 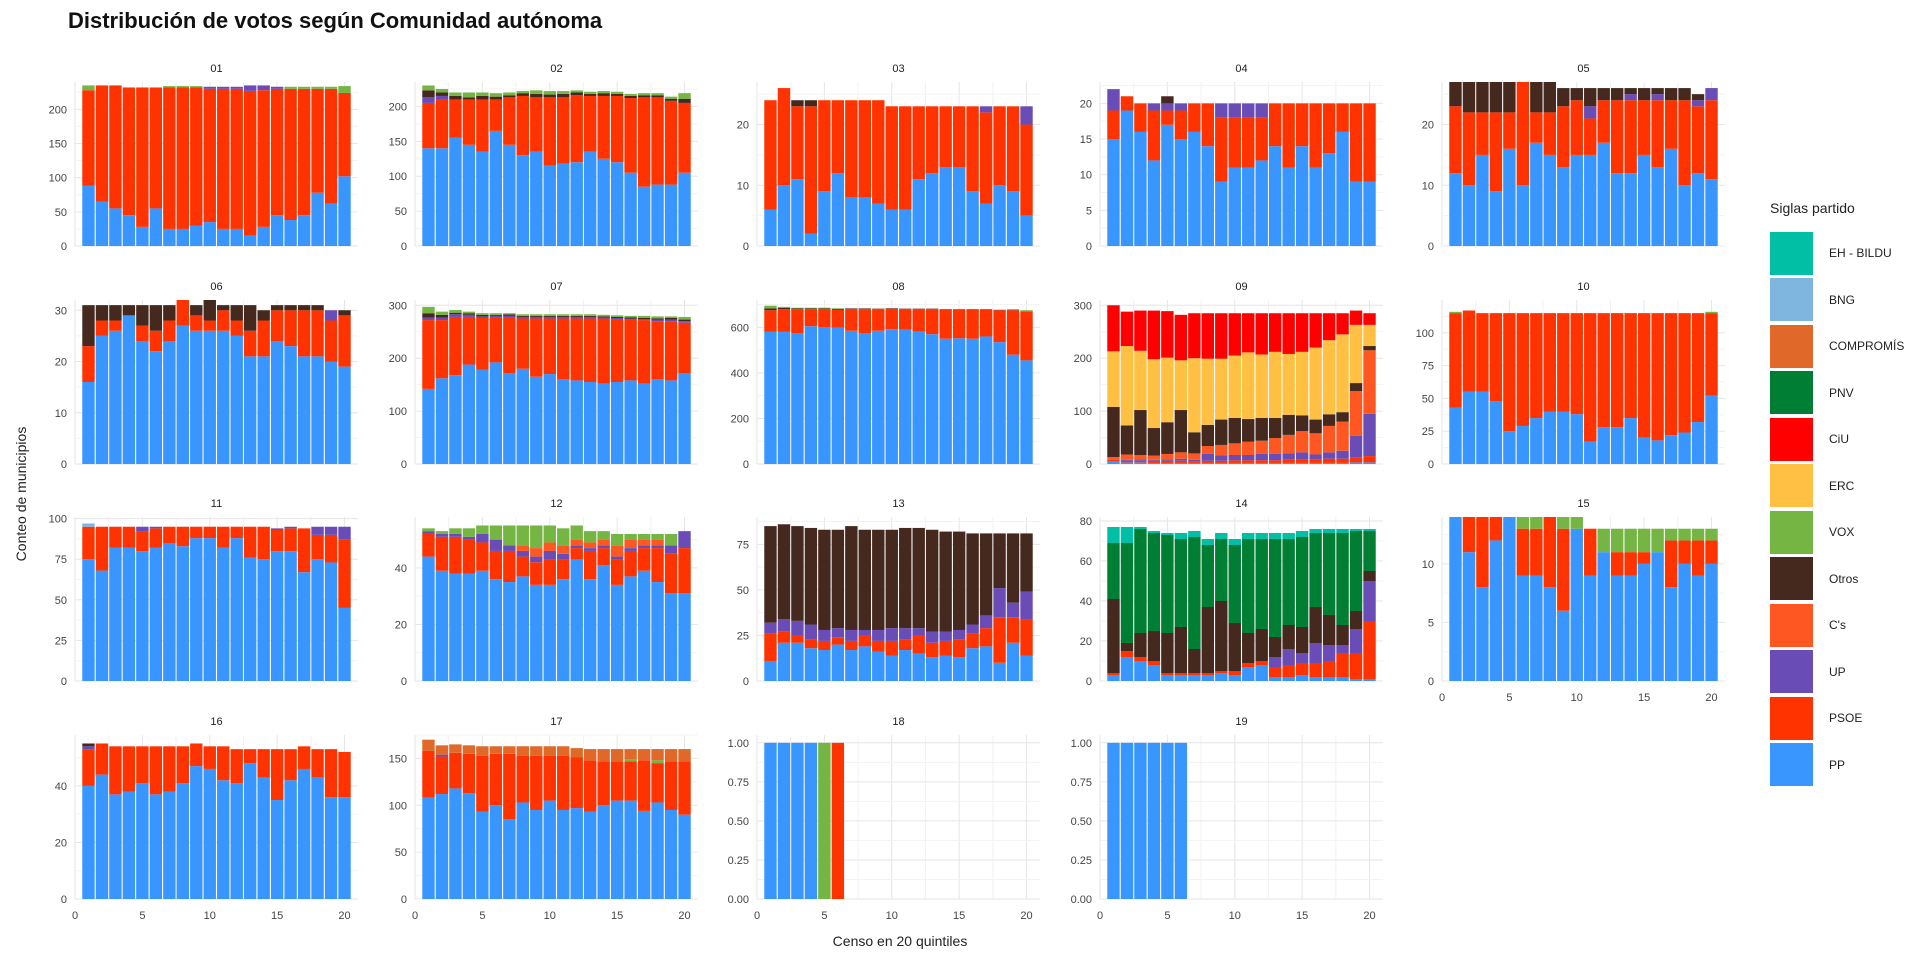 I want to click on y-tick-label: 600, so click(x=740, y=328).